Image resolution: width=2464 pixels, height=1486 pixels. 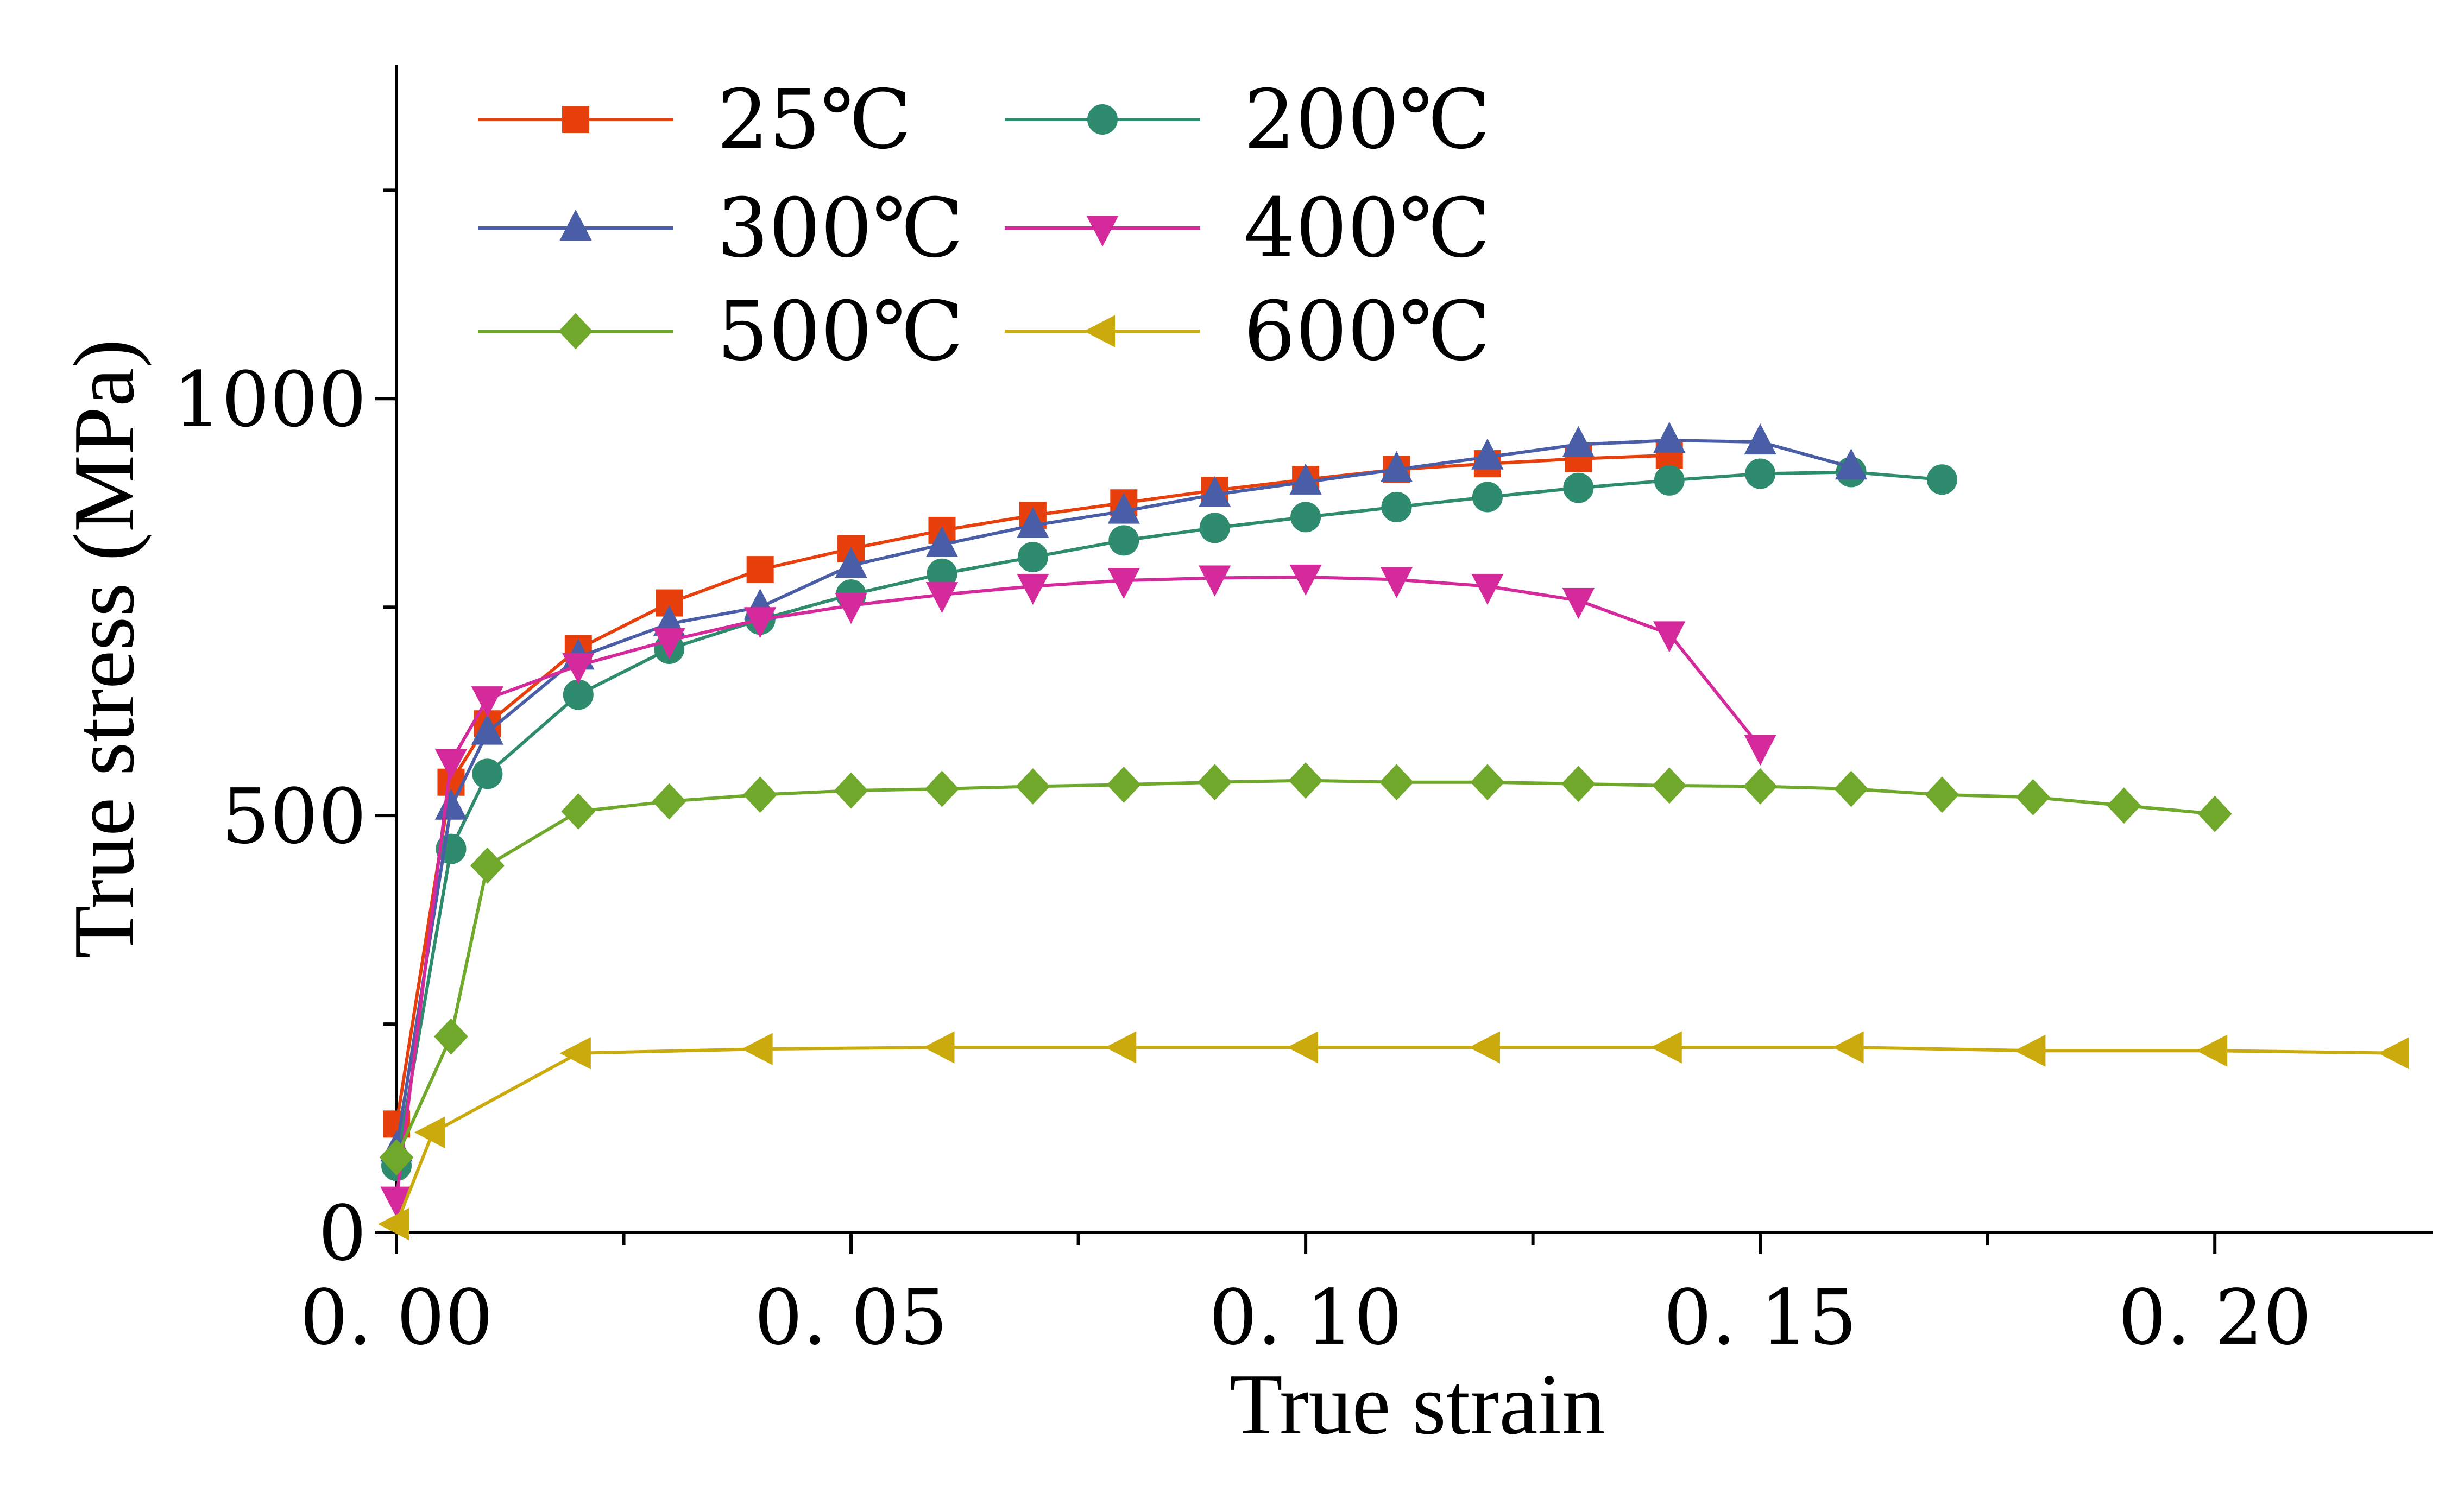 What do you see at coordinates (396, 1318) in the screenshot?
I see `x-tick-label: 0. 00` at bounding box center [396, 1318].